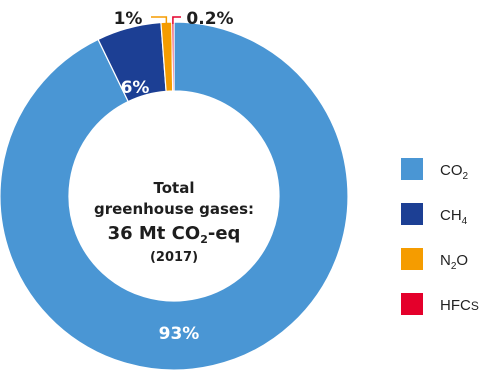 The height and width of the screenshot is (371, 489). What do you see at coordinates (412, 169) in the screenshot?
I see `legend-swatch-co2` at bounding box center [412, 169].